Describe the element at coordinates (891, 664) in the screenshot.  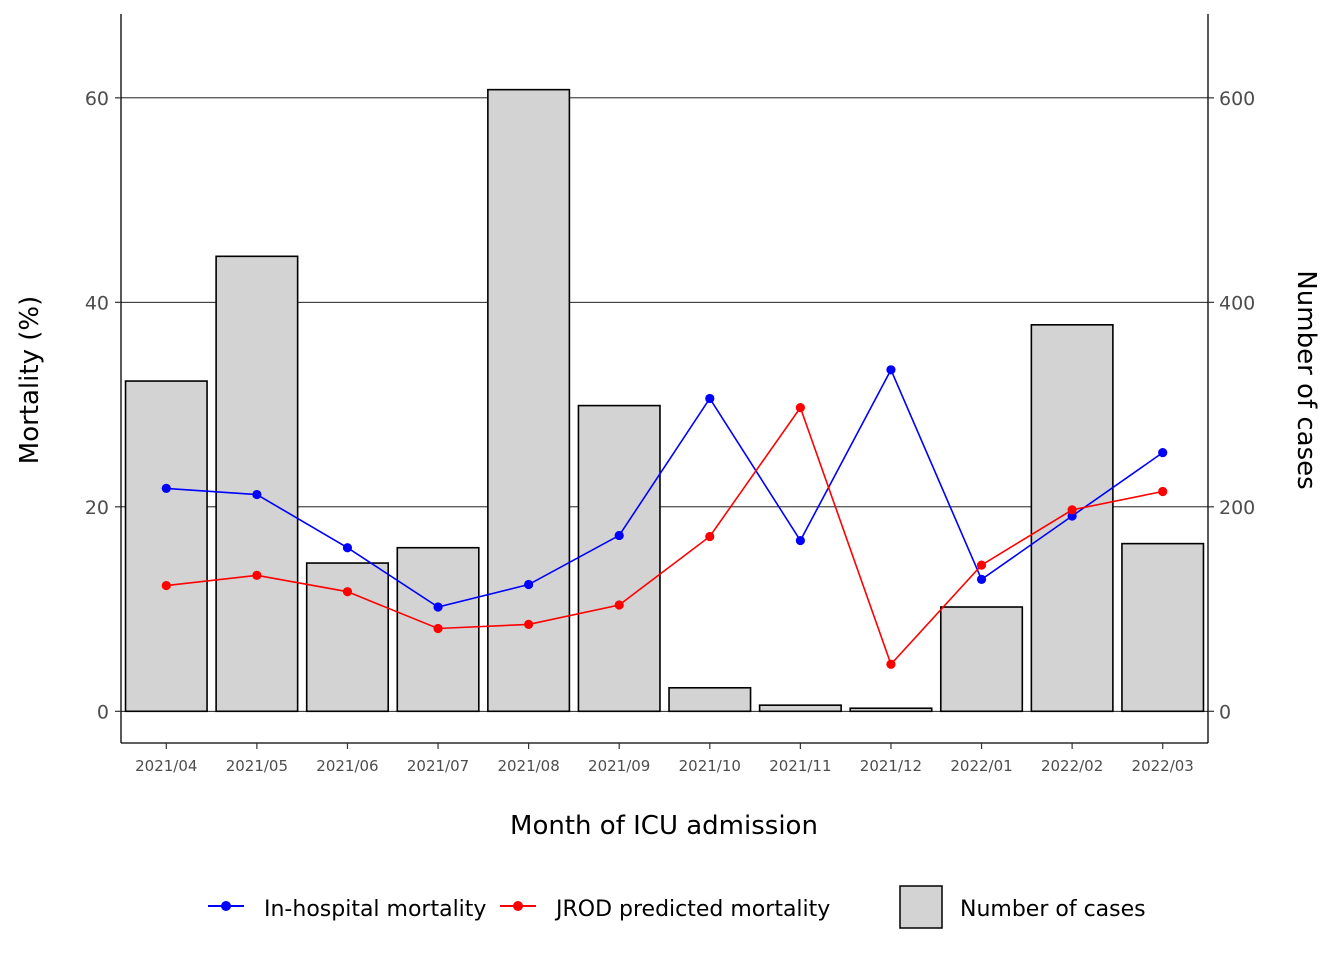
I see `point-s1-2021/12` at that location.